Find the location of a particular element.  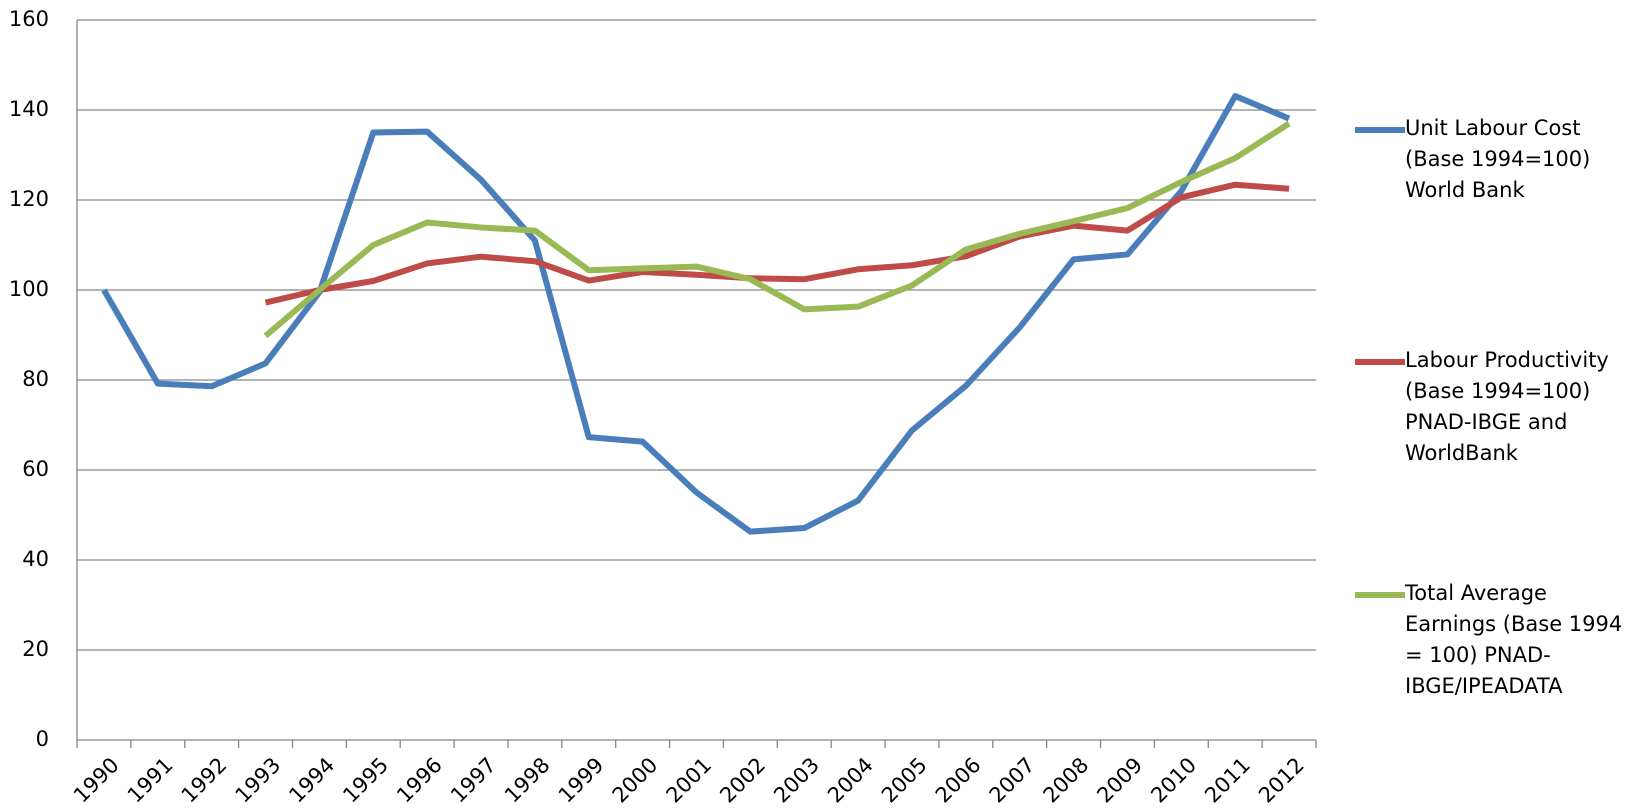

y-tick-label: 140 is located at coordinates (29, 109).